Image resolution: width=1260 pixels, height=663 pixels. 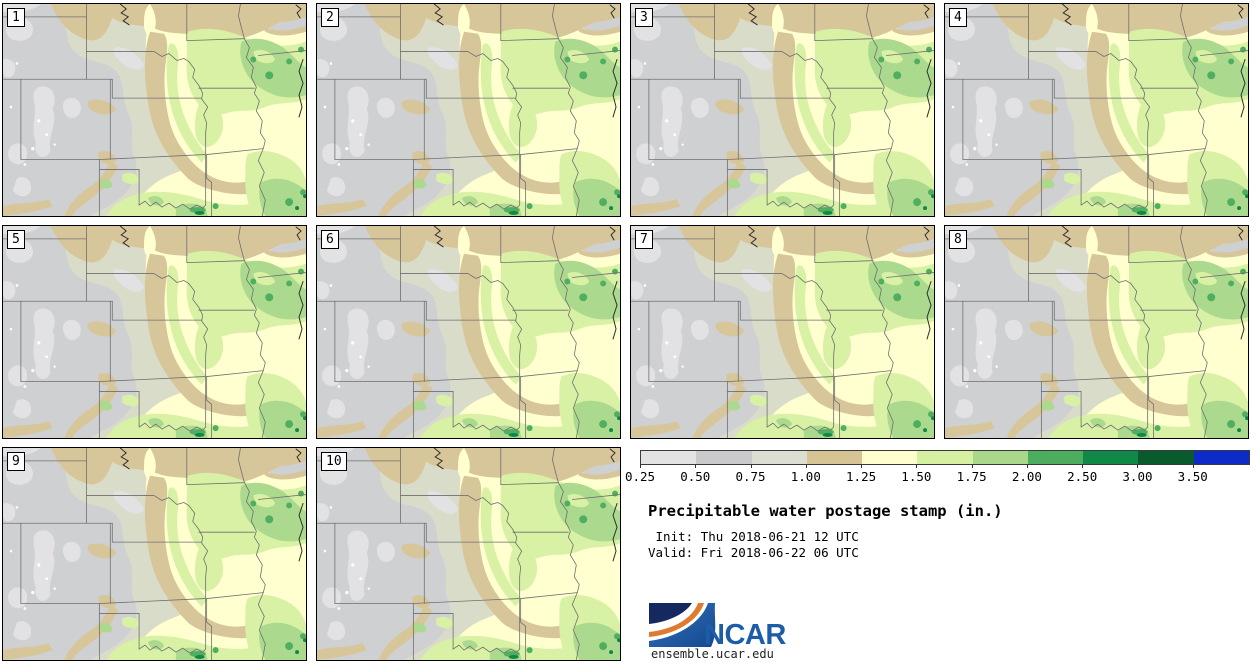 I want to click on ensemble-panel: 4, so click(x=1096, y=110).